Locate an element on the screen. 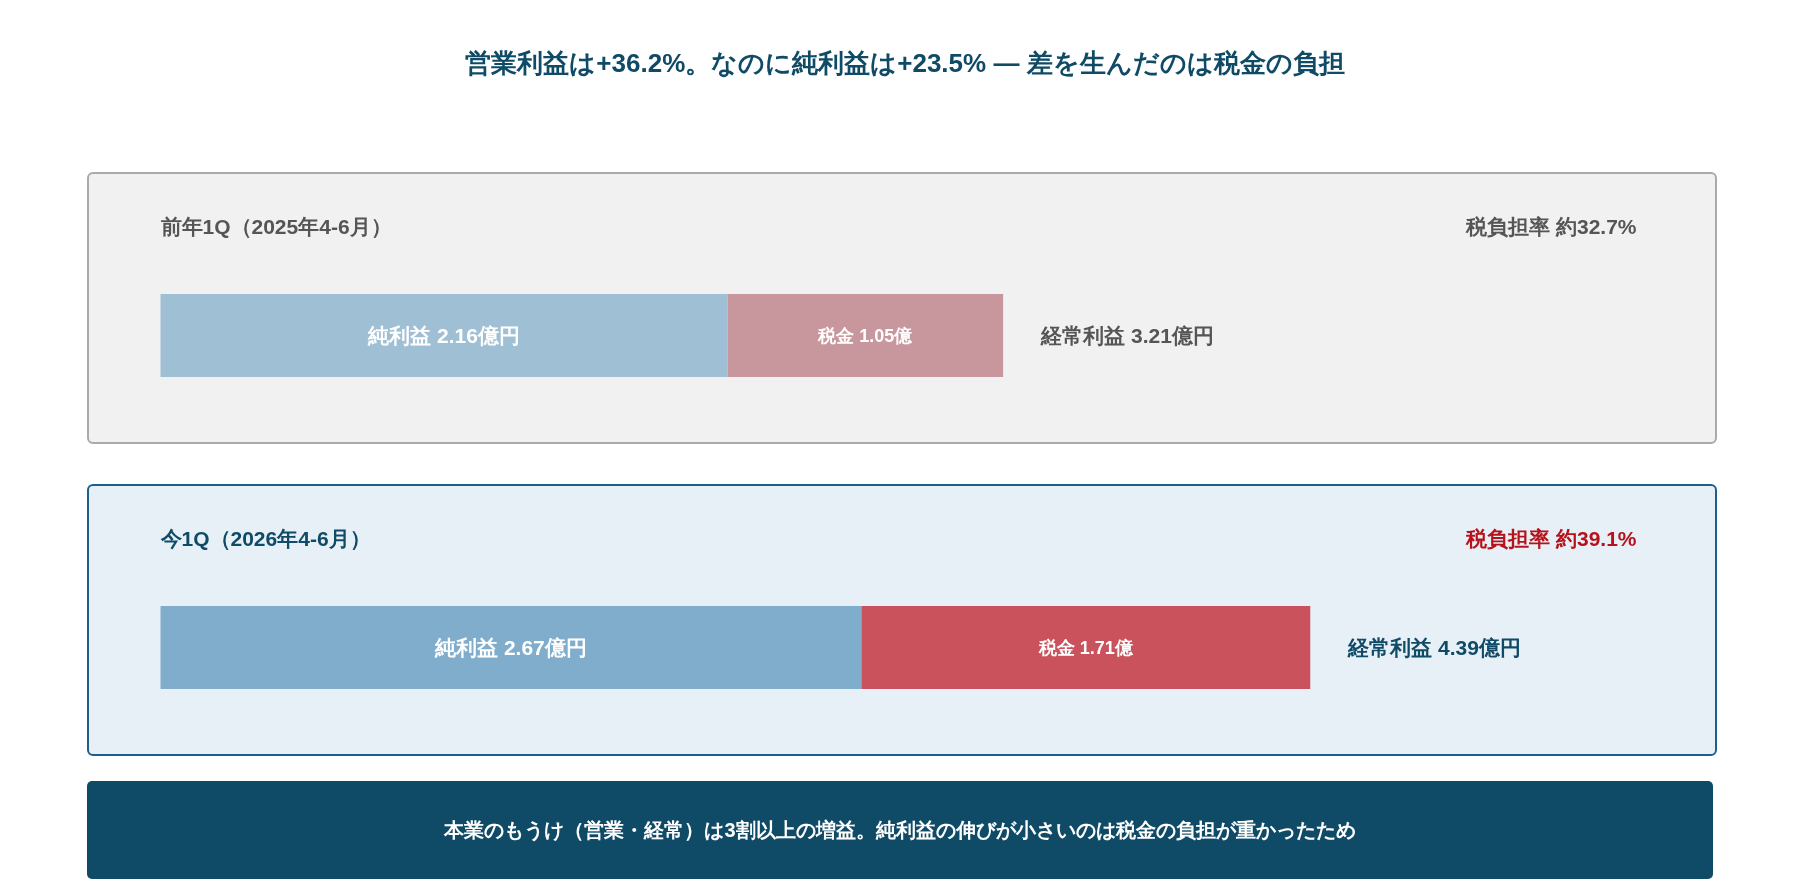  data-label: 純利益 2.16億円 is located at coordinates (443, 335).